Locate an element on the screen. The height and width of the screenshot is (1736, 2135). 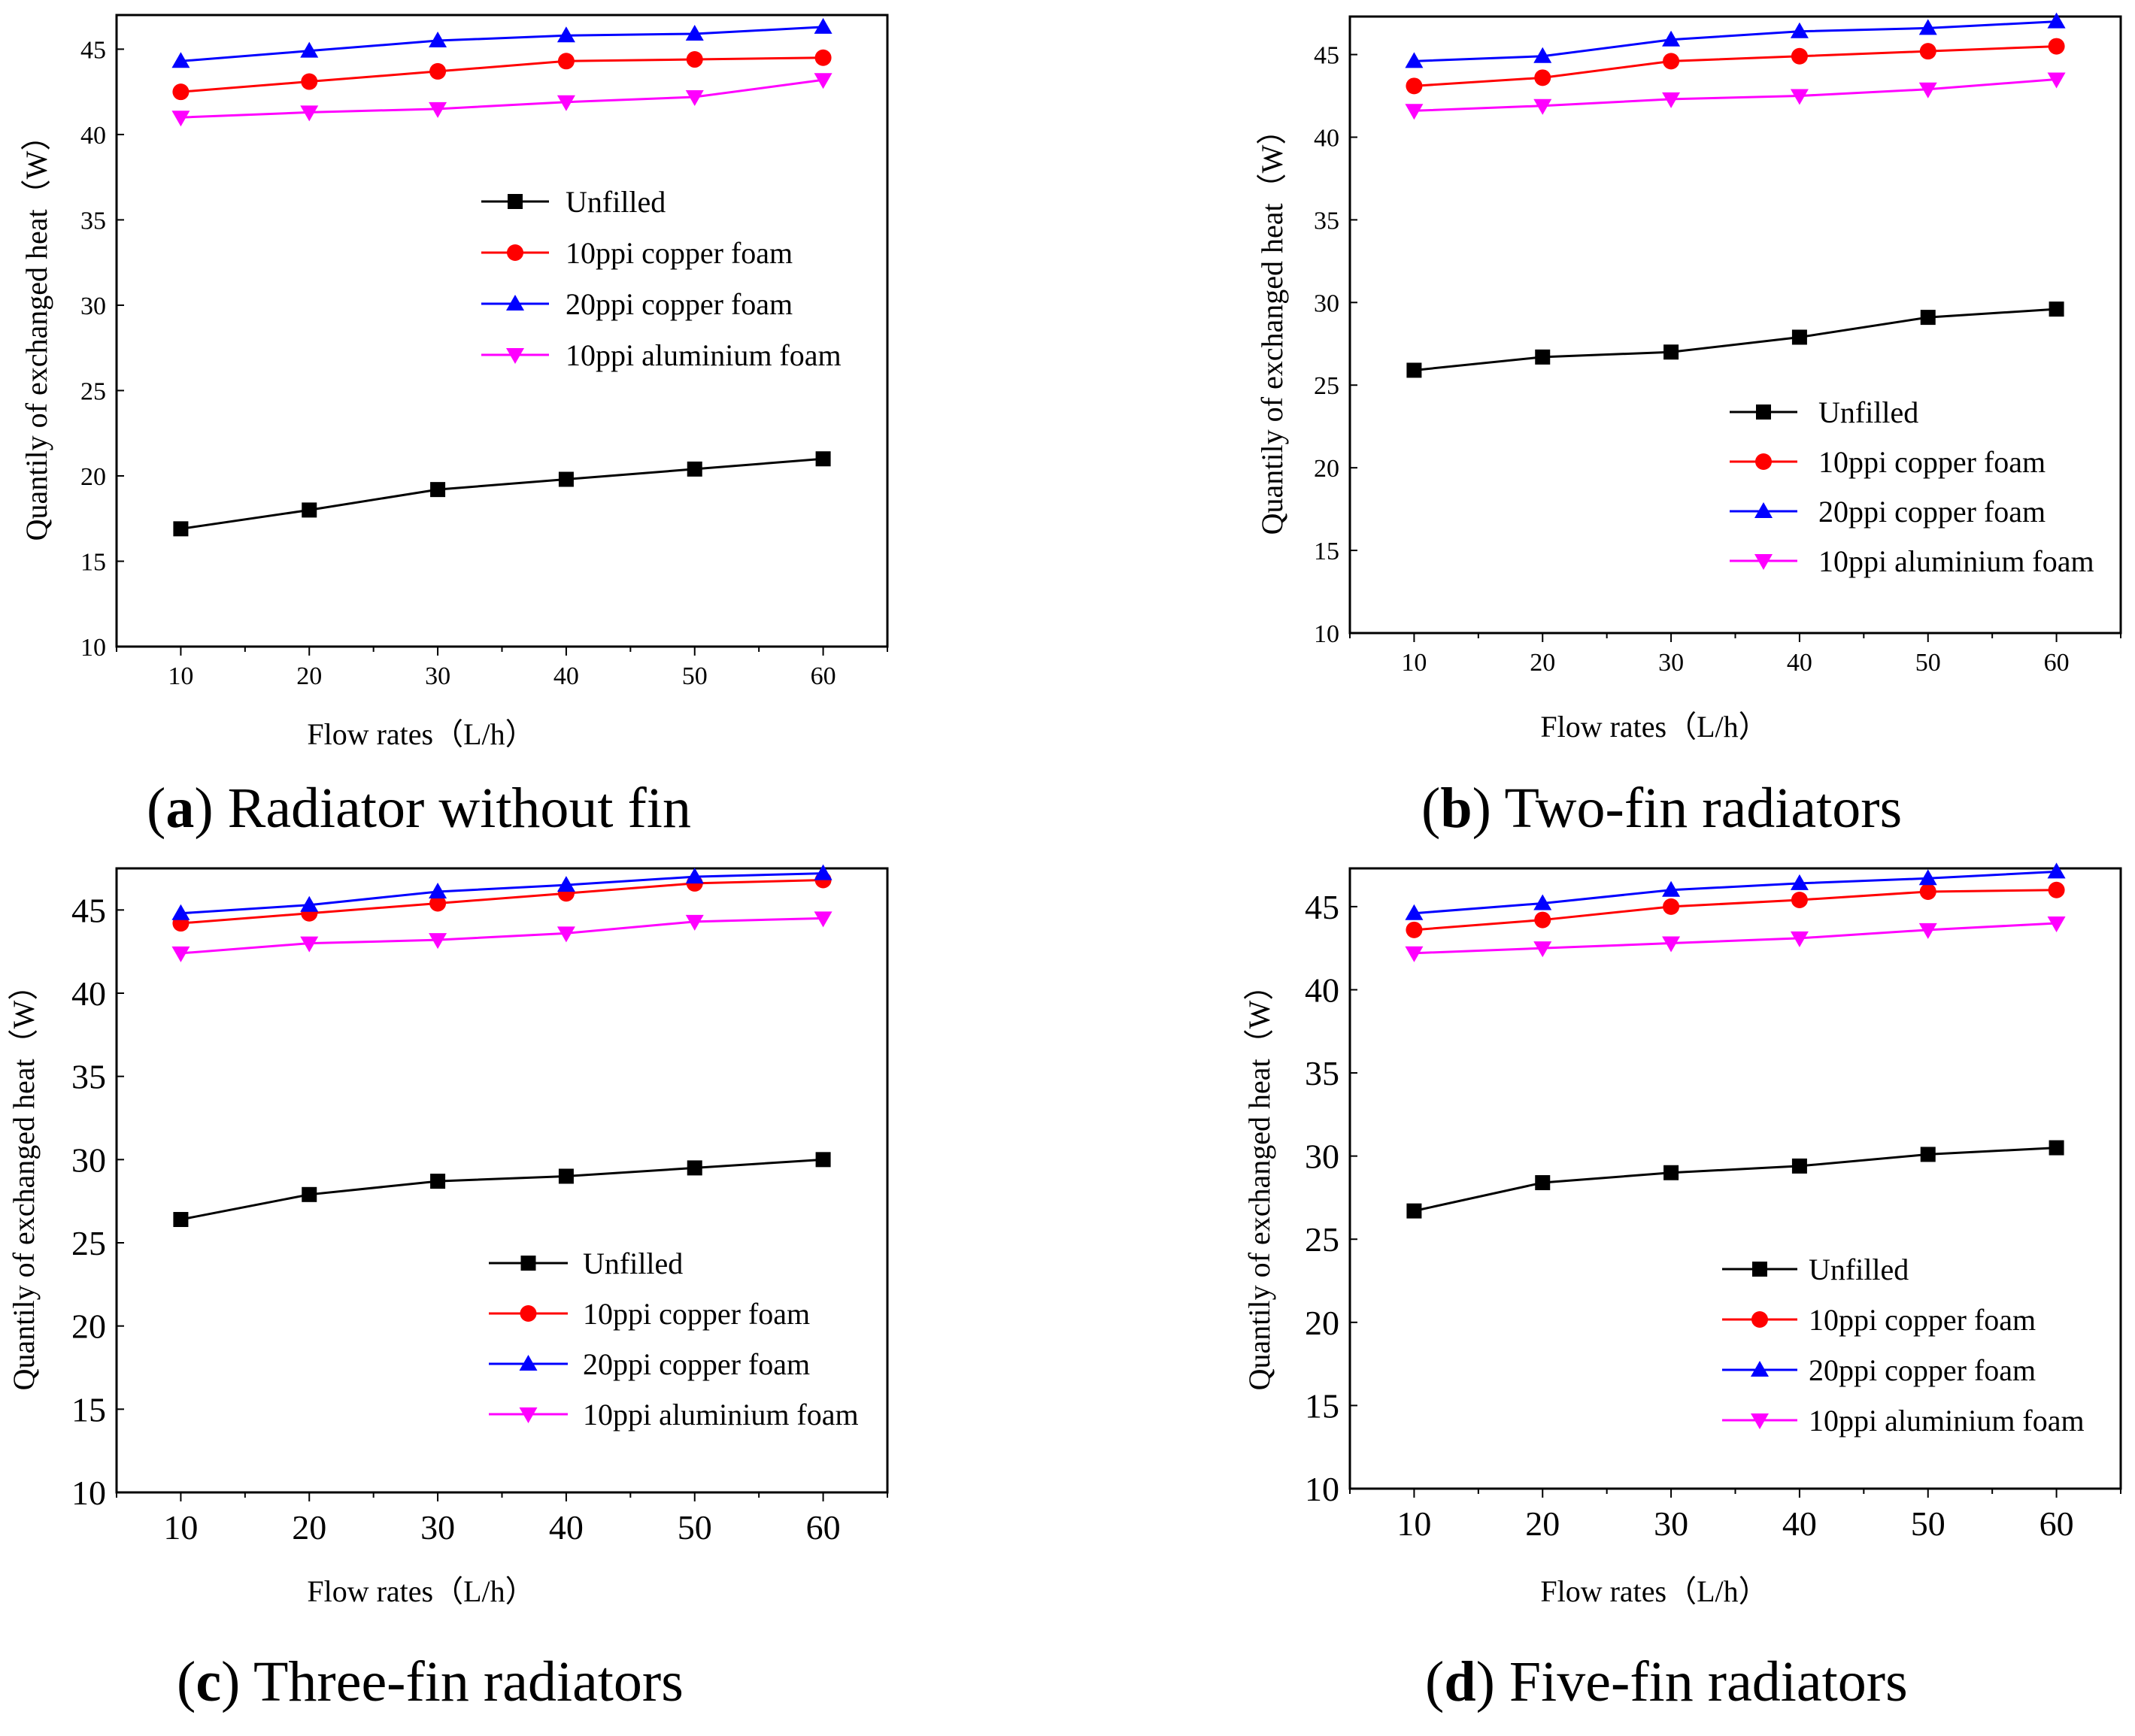
y-tick-label: 35 is located at coordinates (1326, 221).